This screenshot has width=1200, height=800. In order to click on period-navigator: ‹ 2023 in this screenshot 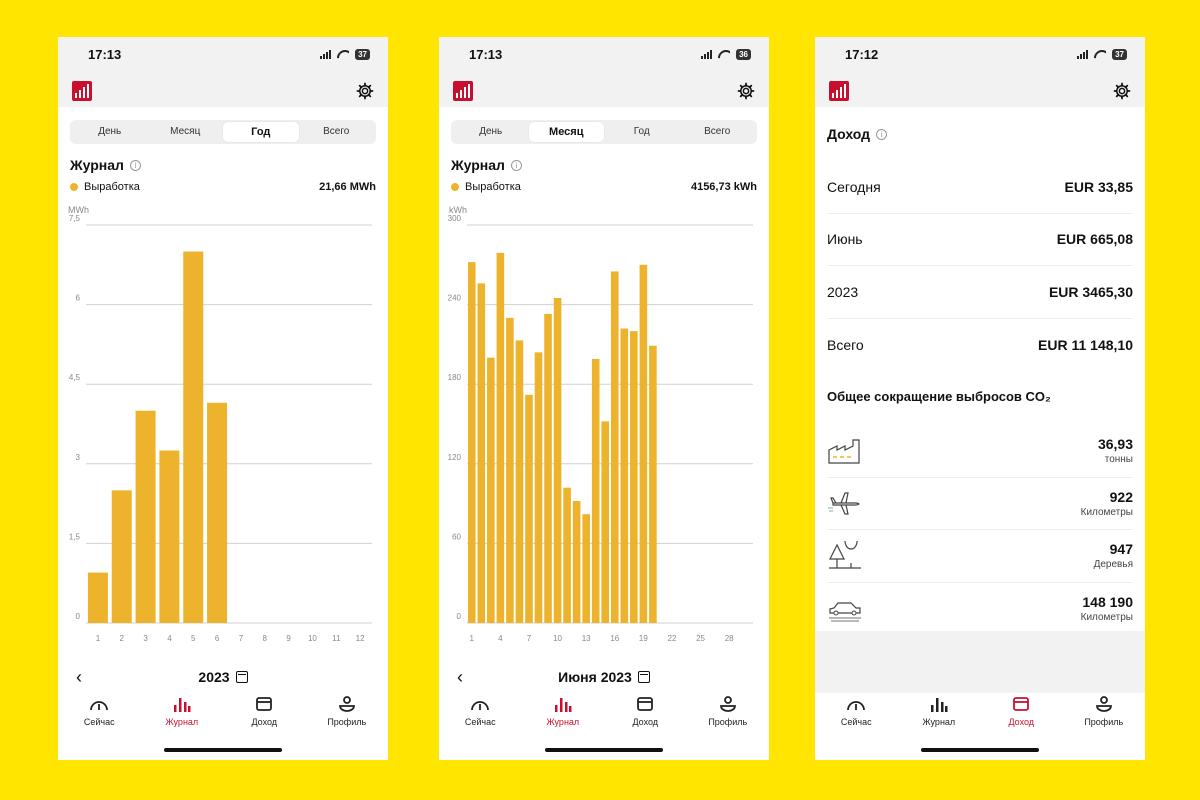, I will do `click(223, 677)`.